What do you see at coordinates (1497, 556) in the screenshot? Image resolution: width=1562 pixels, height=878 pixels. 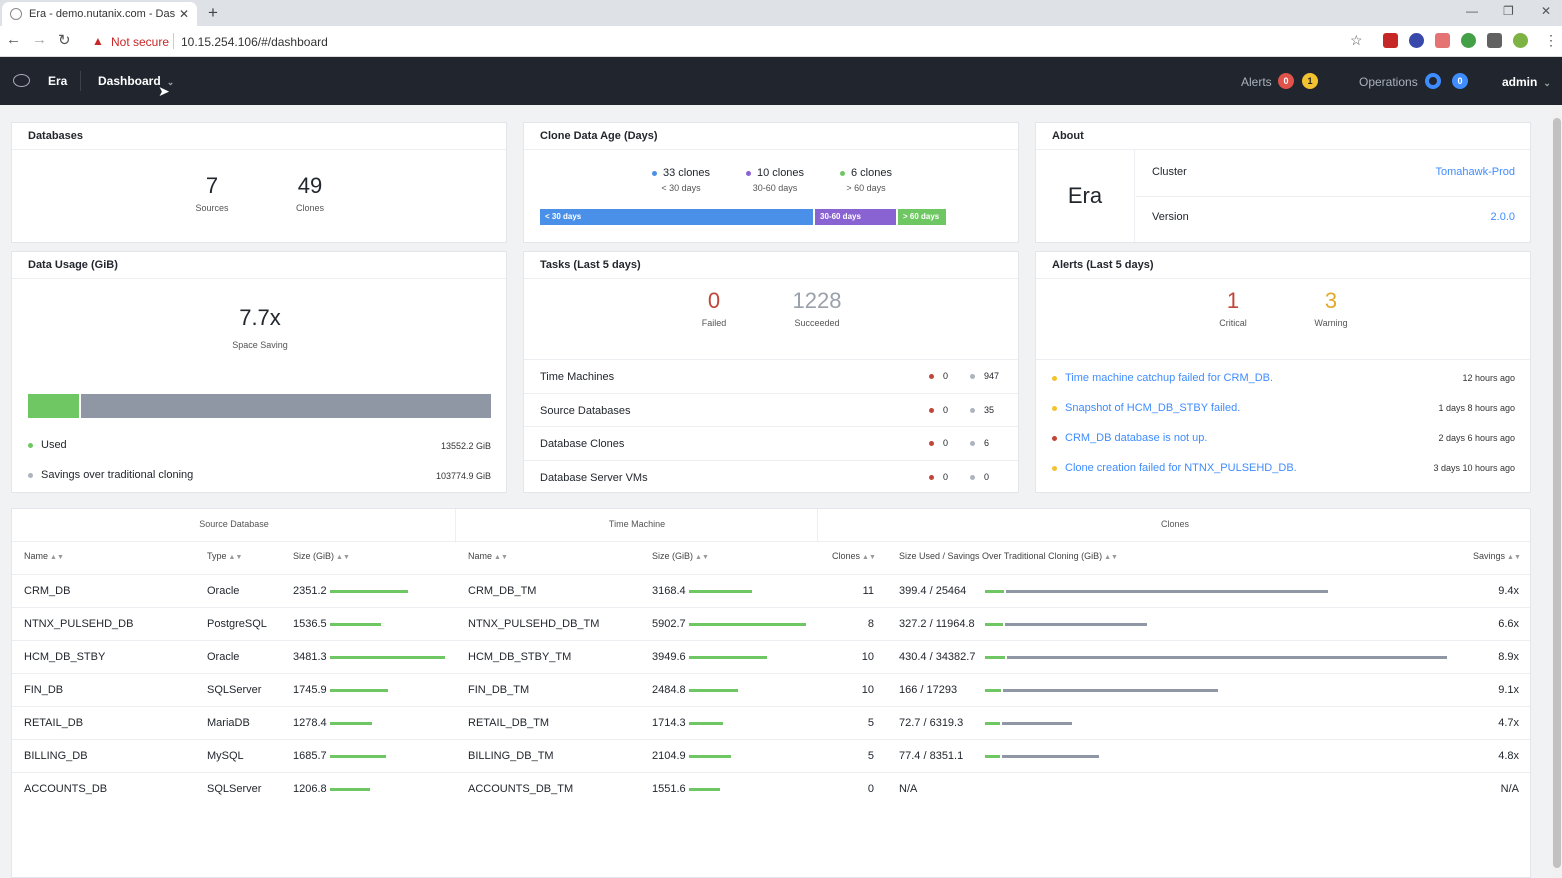 I see `column-header-savings: Savings ▲▼` at bounding box center [1497, 556].